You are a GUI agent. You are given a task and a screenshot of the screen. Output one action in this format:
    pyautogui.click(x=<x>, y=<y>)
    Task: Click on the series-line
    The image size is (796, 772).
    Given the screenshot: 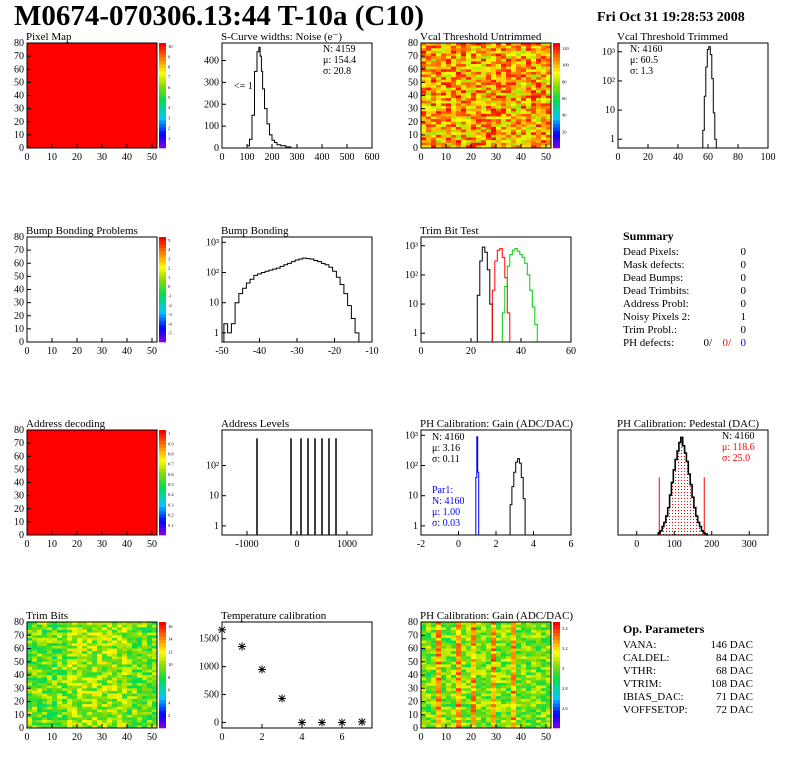 What is the action you would take?
    pyautogui.click(x=477, y=486)
    